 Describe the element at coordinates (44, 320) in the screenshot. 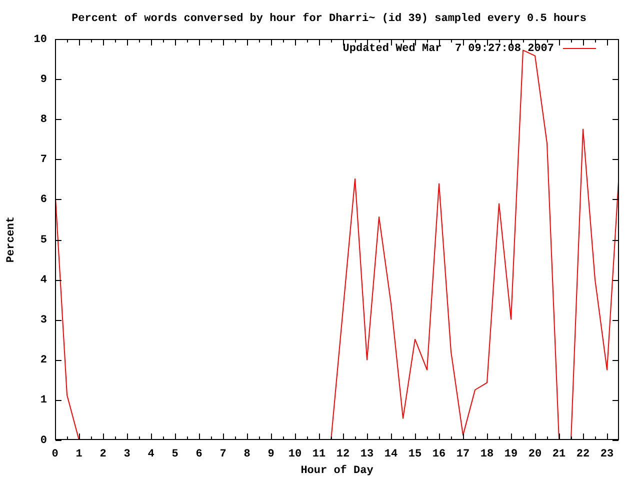

I see `y-tick-label: 3` at that location.